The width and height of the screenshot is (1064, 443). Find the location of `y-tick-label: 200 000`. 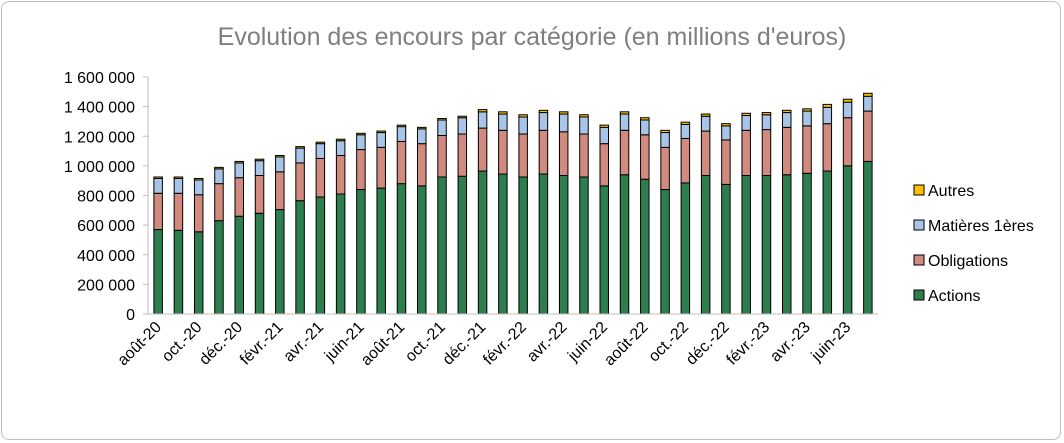

y-tick-label: 200 000 is located at coordinates (106, 285).